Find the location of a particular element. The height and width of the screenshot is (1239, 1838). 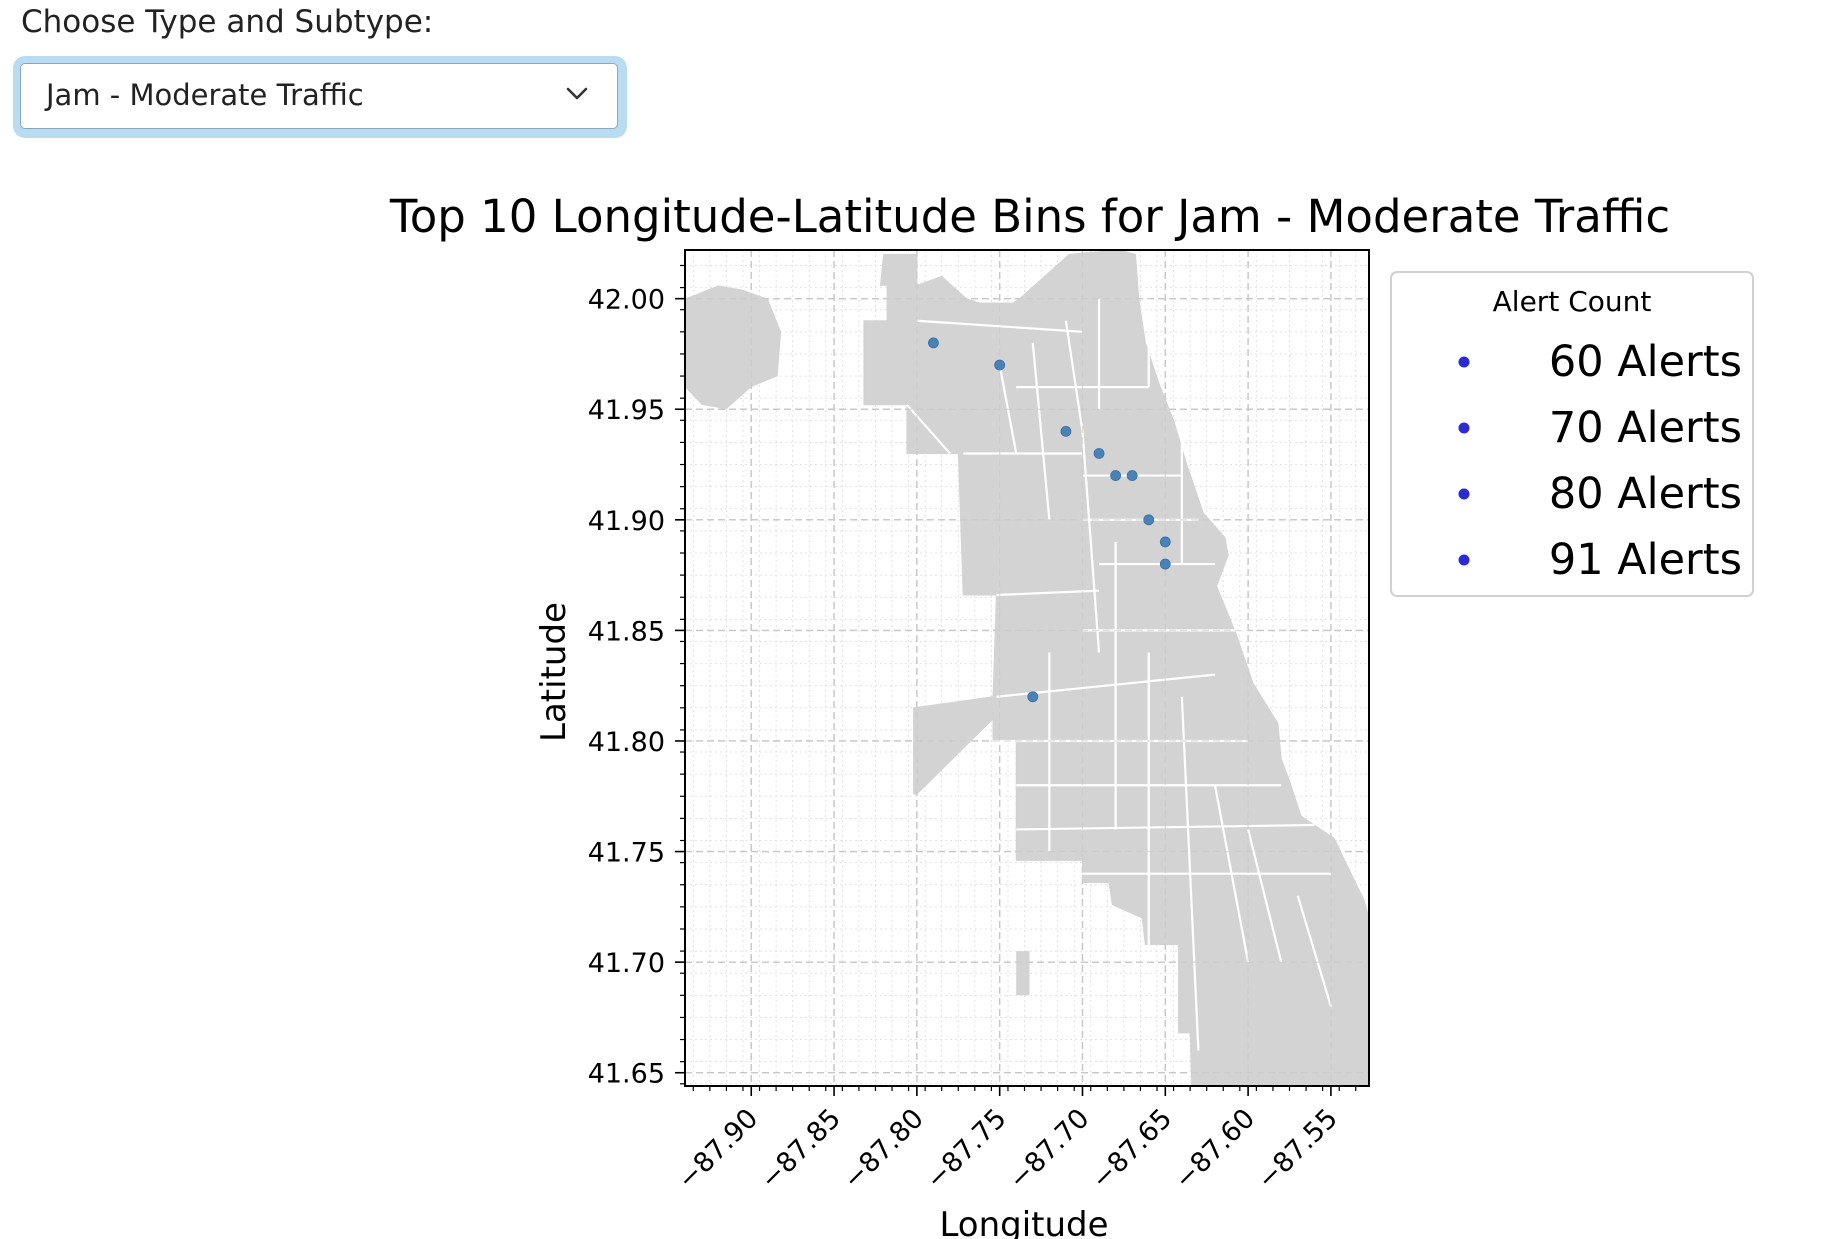

alert-points is located at coordinates (1049, 520).